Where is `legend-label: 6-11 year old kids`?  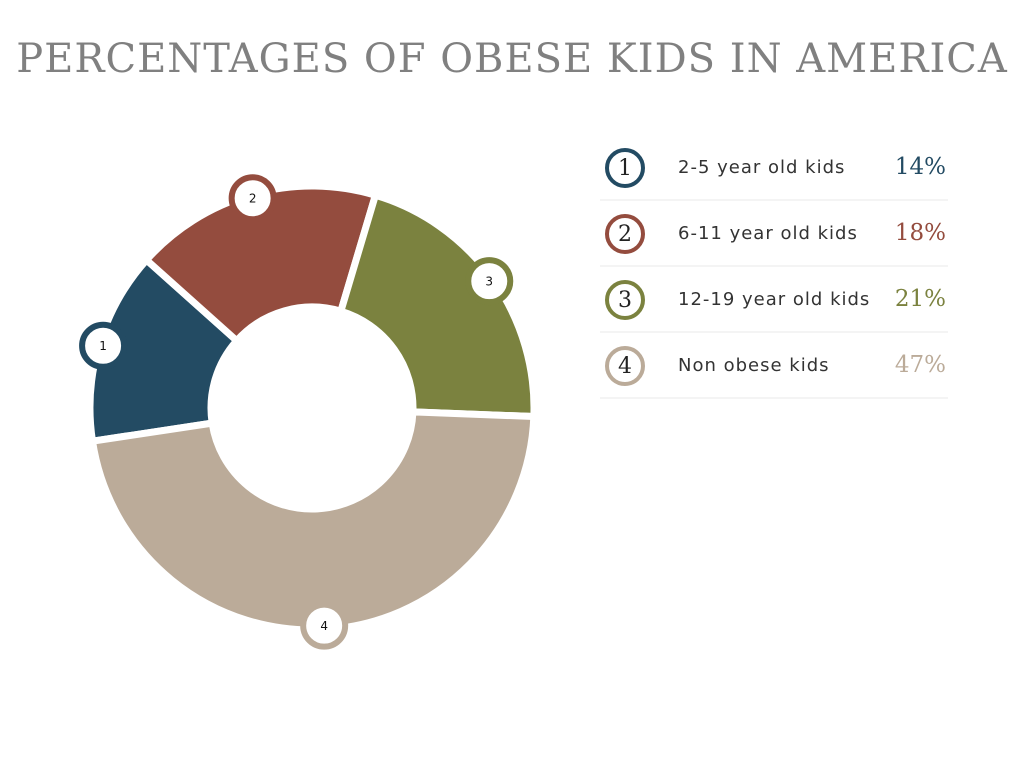
legend-label: 6-11 year old kids is located at coordinates (768, 233).